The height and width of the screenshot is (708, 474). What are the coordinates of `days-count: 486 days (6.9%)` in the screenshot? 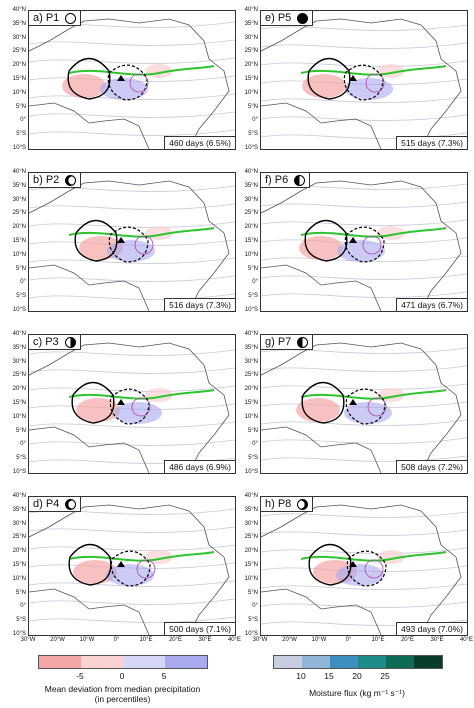 It's located at (199, 466).